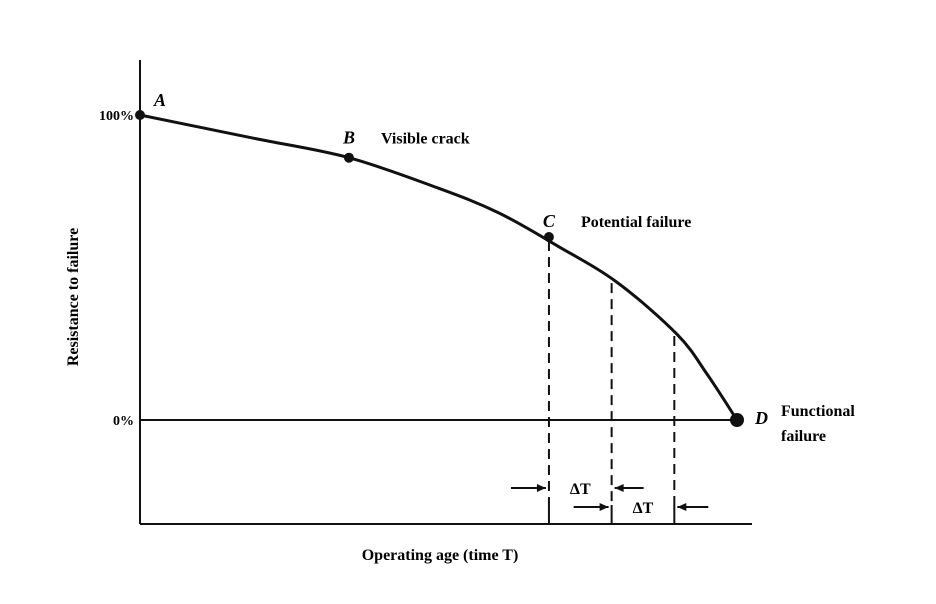 This screenshot has height=604, width=936. I want to click on point-d-annotation: Functional failure, so click(818, 424).